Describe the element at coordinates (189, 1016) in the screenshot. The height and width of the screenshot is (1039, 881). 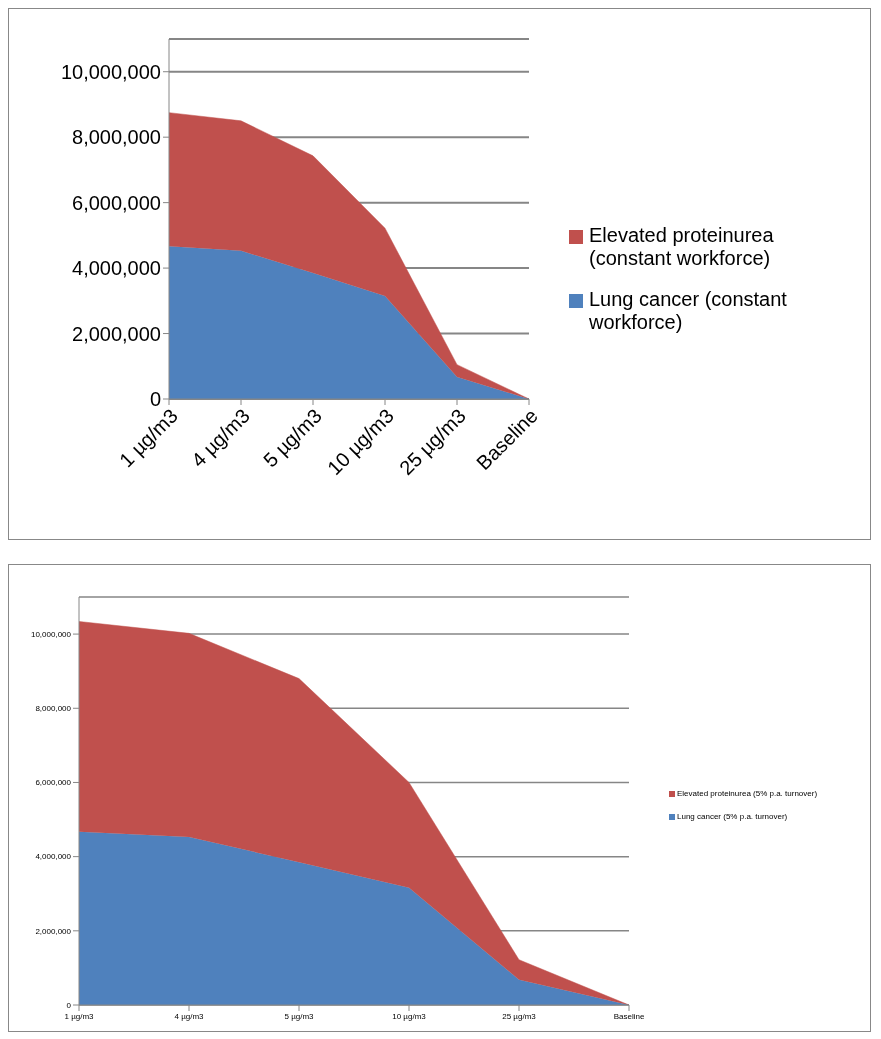
I see `x-tick-label: 4 µg/m3` at that location.